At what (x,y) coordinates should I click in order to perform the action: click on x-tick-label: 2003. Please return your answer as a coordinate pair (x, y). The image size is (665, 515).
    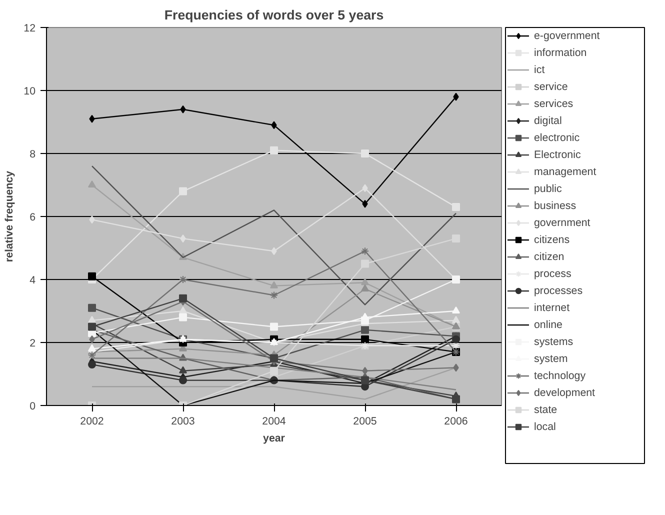
    Looking at the image, I should click on (183, 422).